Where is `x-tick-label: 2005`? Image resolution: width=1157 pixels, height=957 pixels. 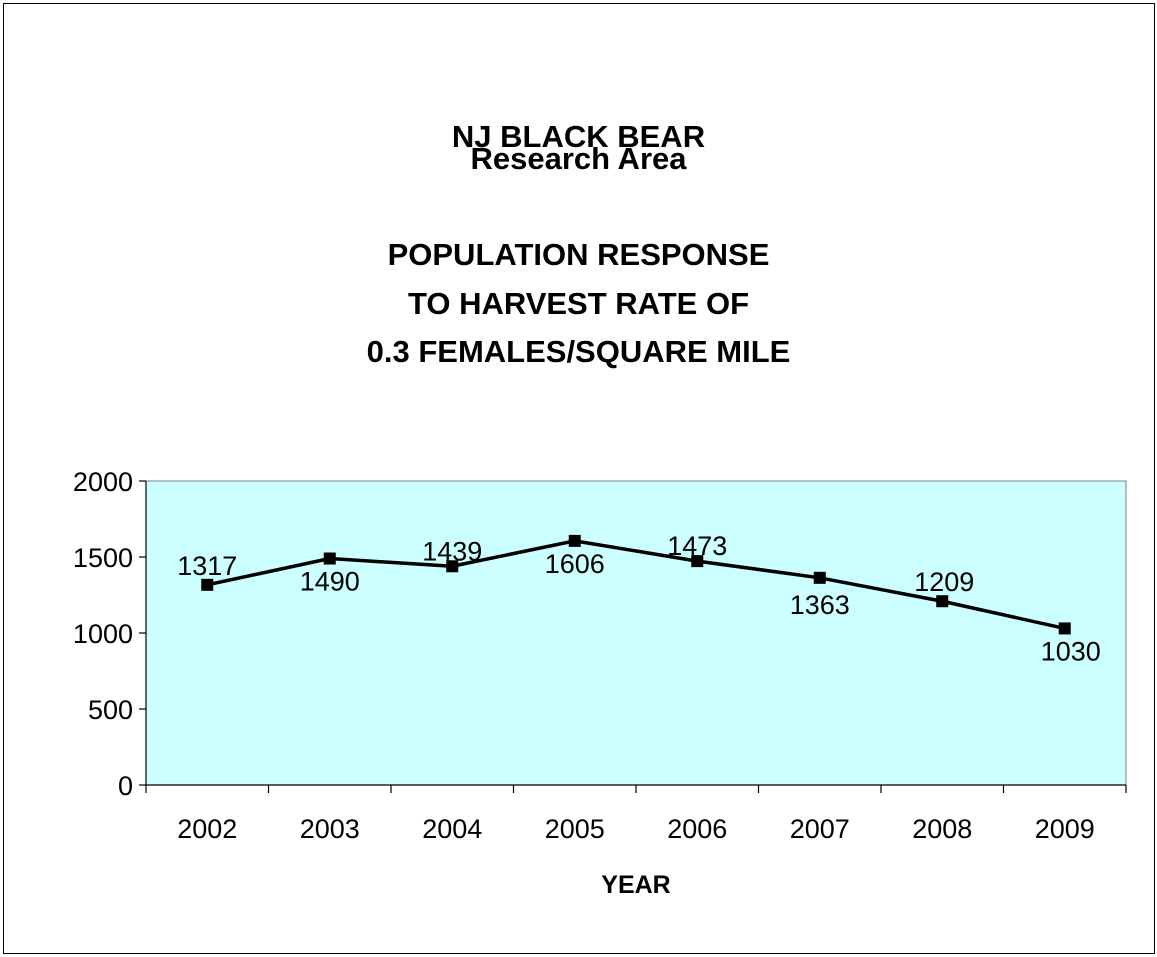
x-tick-label: 2005 is located at coordinates (575, 829).